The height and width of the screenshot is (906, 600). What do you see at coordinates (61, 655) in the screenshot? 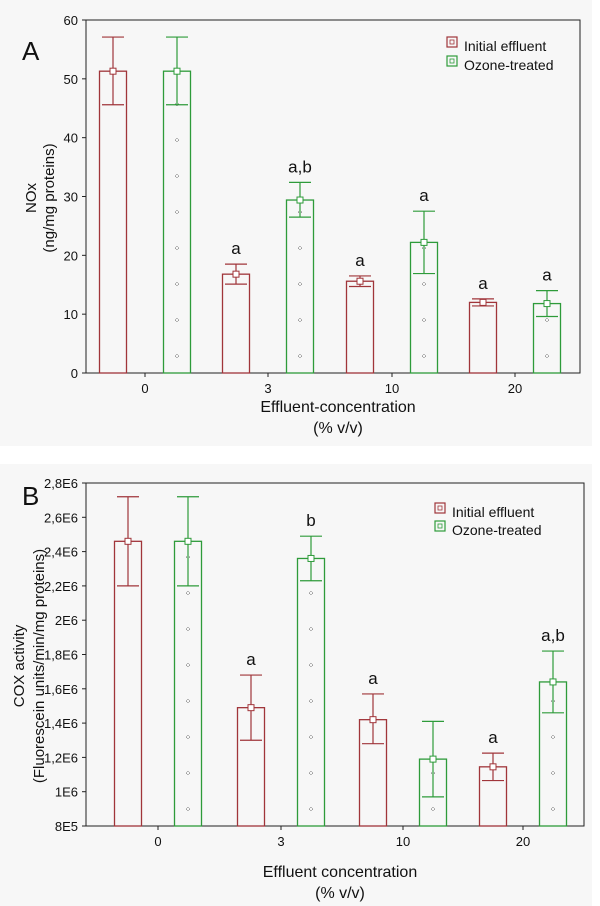
I see `panel-b-ytick-label: 1,8E6` at bounding box center [61, 655].